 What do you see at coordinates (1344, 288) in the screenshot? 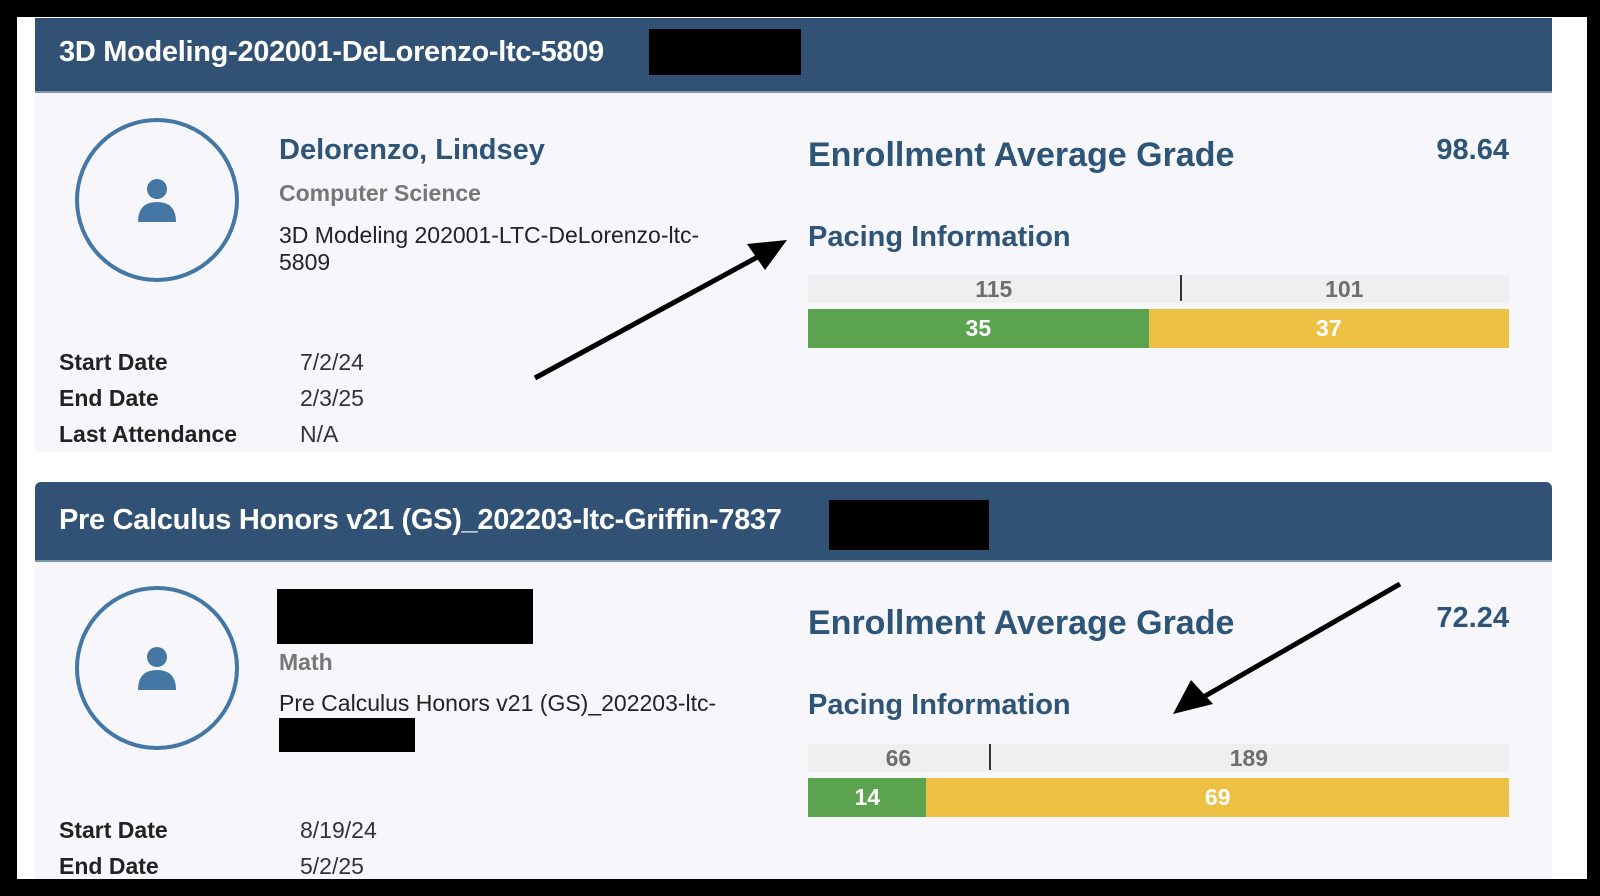
I see `pacing-total-segment: 101` at bounding box center [1344, 288].